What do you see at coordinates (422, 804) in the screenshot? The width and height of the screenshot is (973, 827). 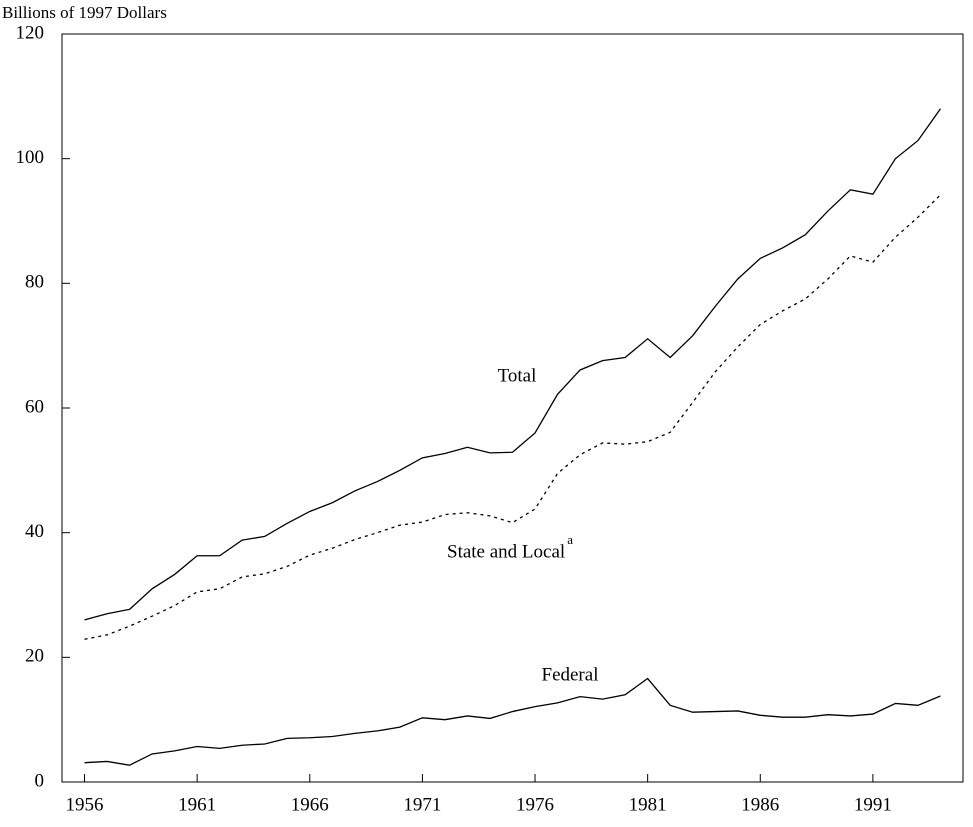 I see `x-tick-label: 1971` at bounding box center [422, 804].